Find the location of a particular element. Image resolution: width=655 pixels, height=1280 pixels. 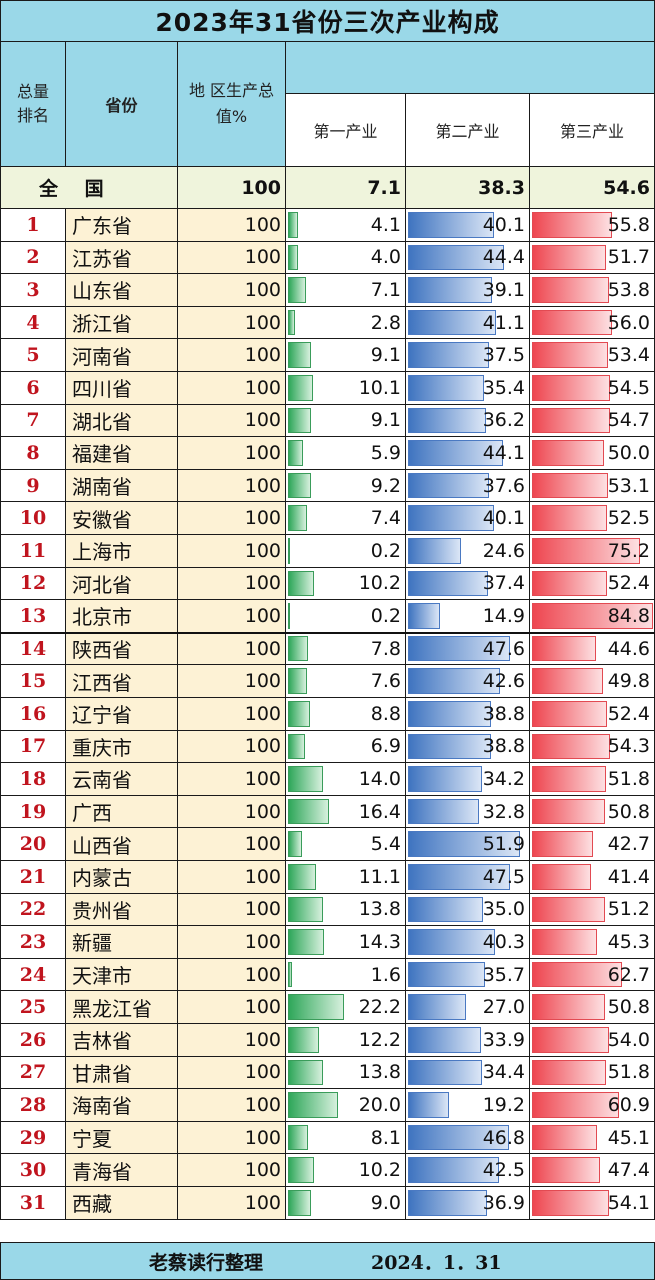

footer-author: 老蔡读行整理 is located at coordinates (206, 1262).